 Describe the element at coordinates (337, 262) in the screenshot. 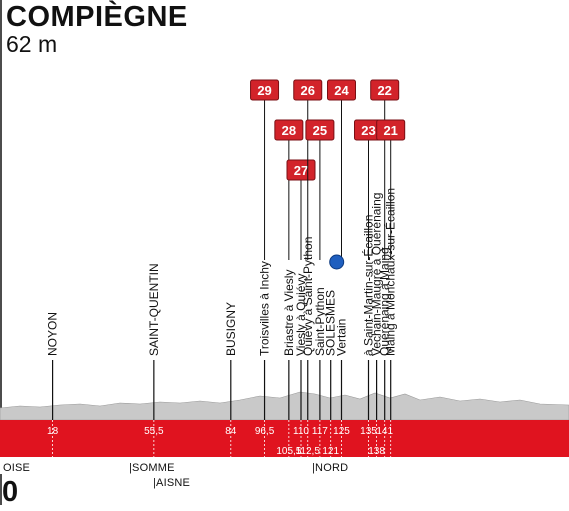

I see `feed-zone-icon` at that location.